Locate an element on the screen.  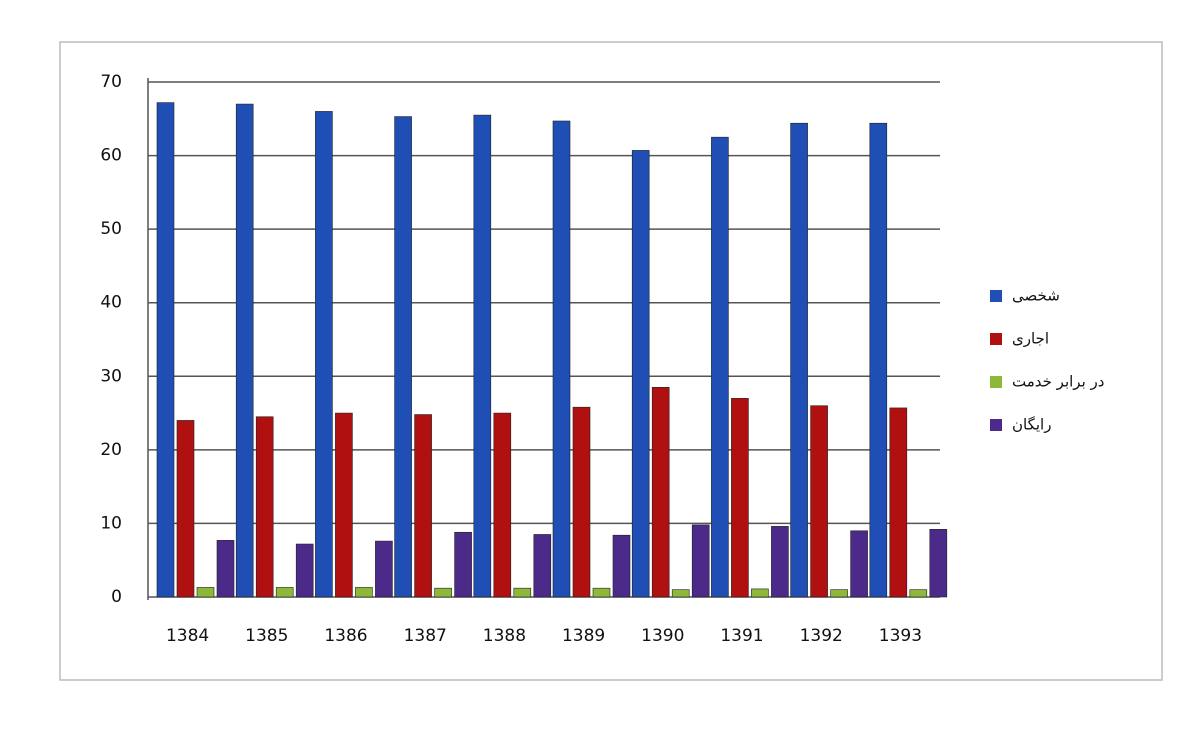
y-tick-label: 10 is located at coordinates (111, 523).